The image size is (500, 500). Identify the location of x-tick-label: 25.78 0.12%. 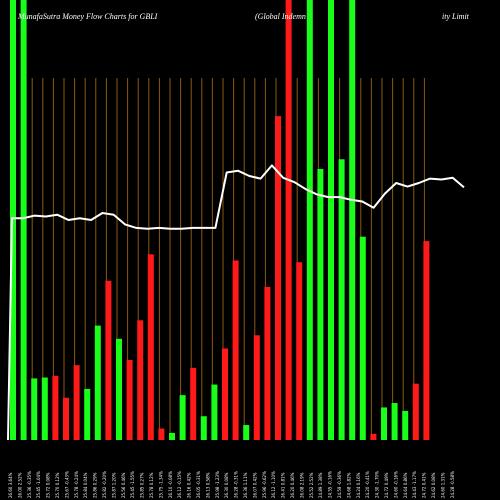
(151, 485).